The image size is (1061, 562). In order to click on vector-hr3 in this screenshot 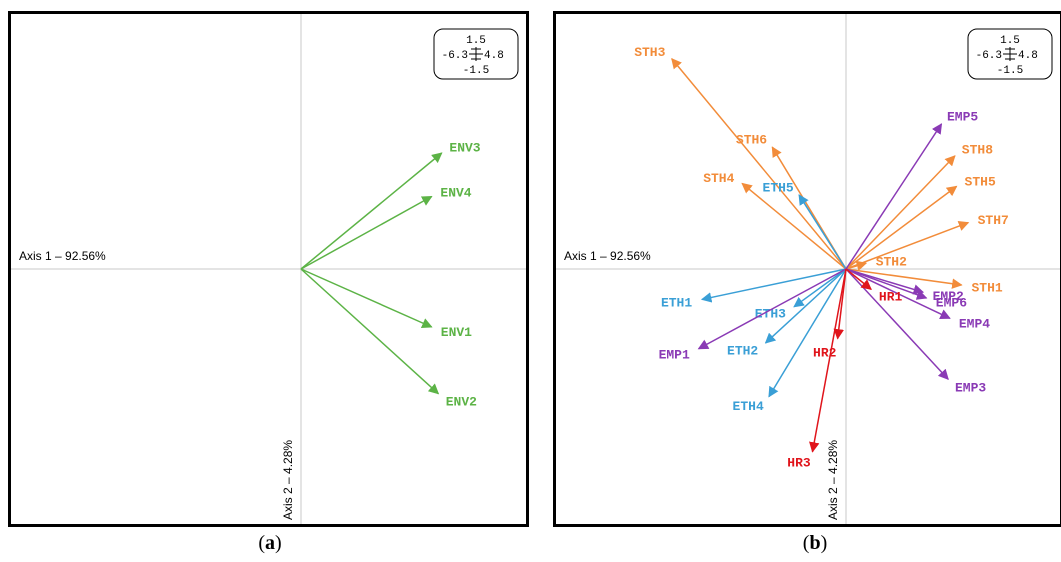, I will do `click(828, 360)`.